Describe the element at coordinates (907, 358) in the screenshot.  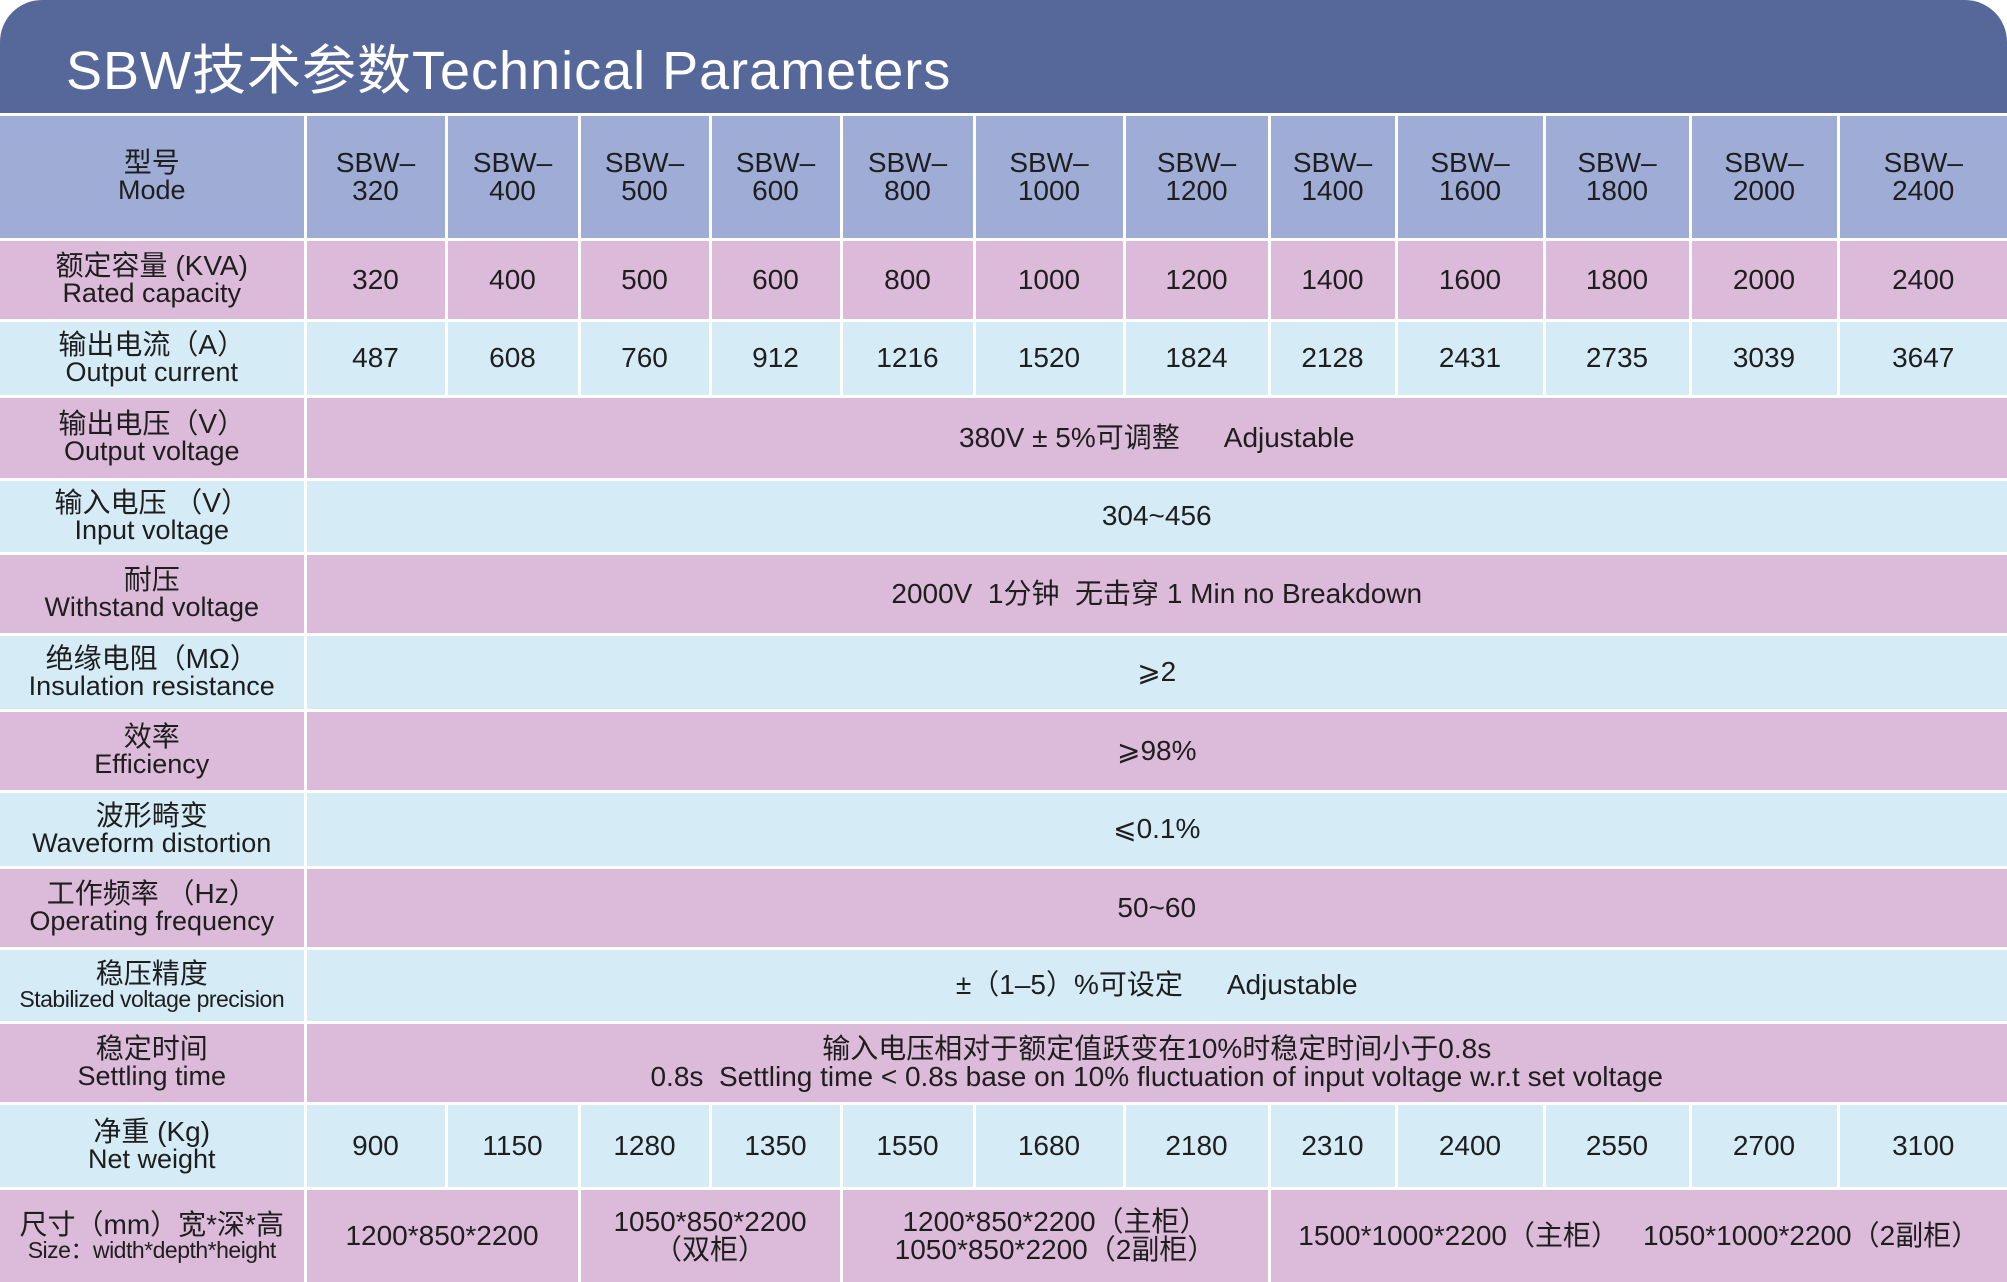
I see `value-cell: 1216` at that location.